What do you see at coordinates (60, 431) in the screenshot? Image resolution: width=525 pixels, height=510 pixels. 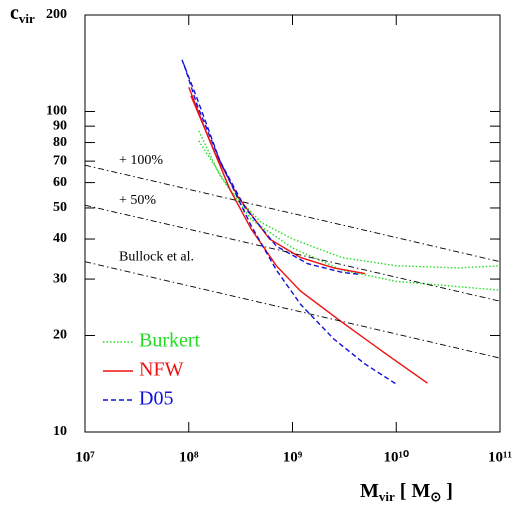 I see `y-tick-label: 10` at bounding box center [60, 431].